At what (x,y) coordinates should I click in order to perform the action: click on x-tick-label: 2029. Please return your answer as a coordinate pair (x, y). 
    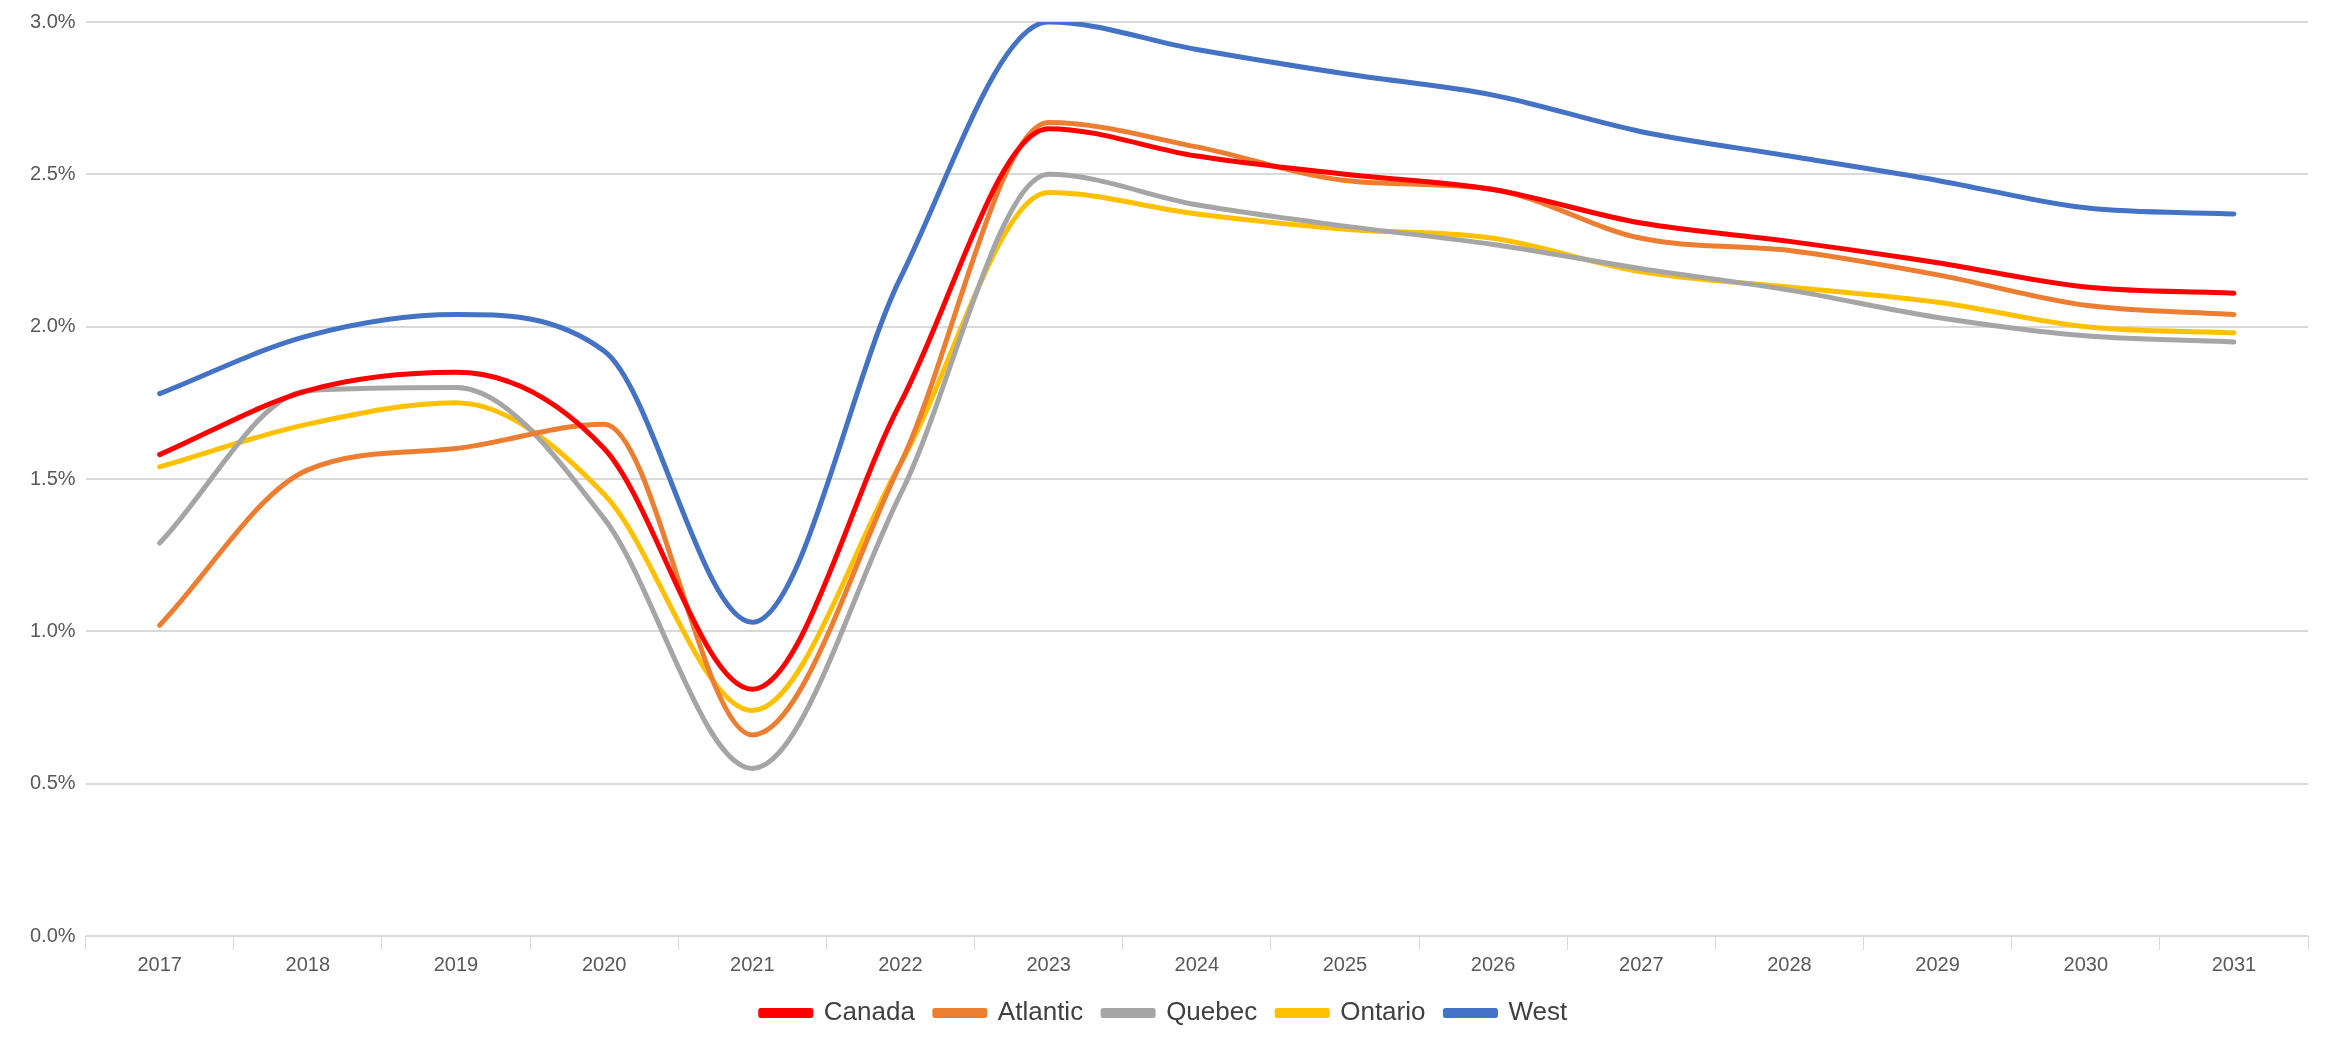
    Looking at the image, I should click on (1937, 963).